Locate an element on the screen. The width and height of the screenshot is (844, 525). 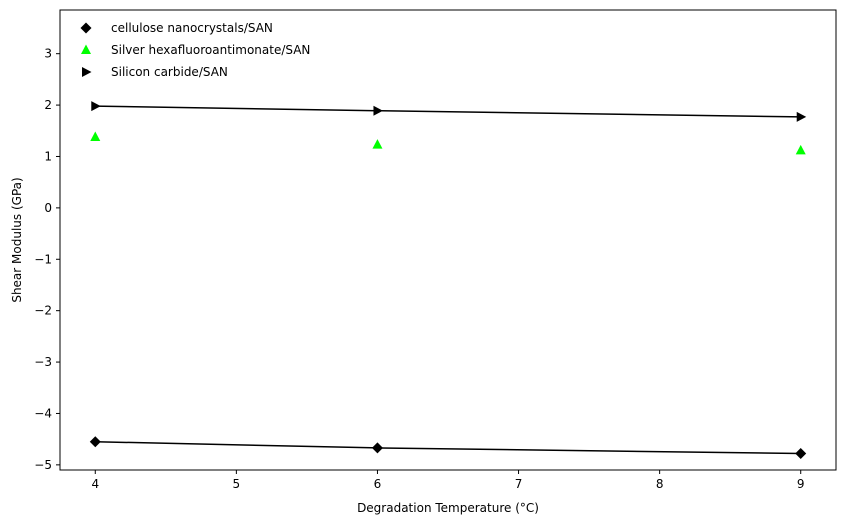
x-tick-label: 6 is located at coordinates (378, 484).